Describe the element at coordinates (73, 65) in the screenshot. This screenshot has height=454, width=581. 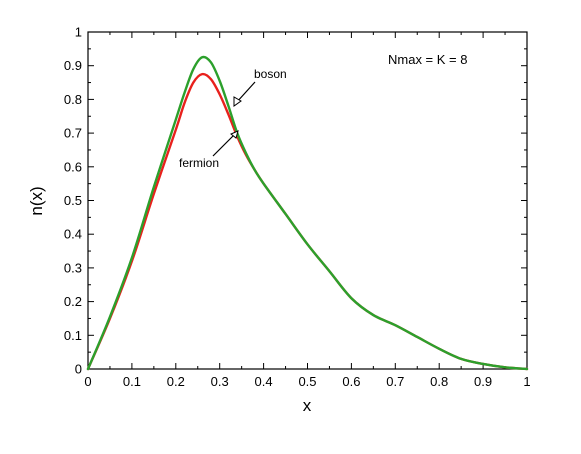
I see `y-tick-label: 0.9` at that location.